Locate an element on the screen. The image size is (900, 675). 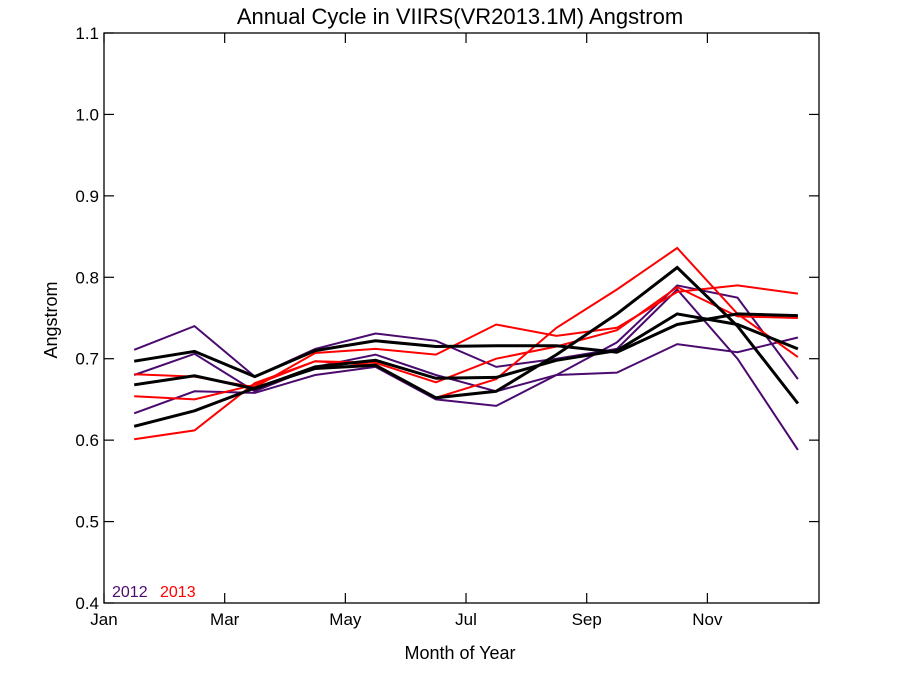
legend-label-2013: 2013 is located at coordinates (178, 592).